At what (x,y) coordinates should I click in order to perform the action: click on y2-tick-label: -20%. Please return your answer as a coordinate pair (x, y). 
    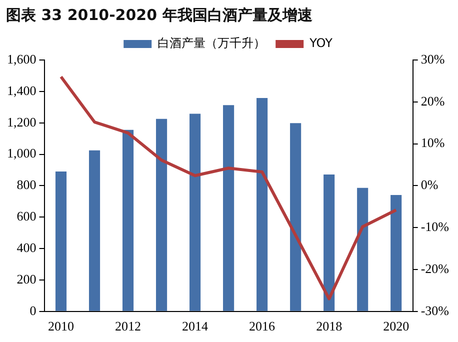
    Looking at the image, I should click on (435, 268).